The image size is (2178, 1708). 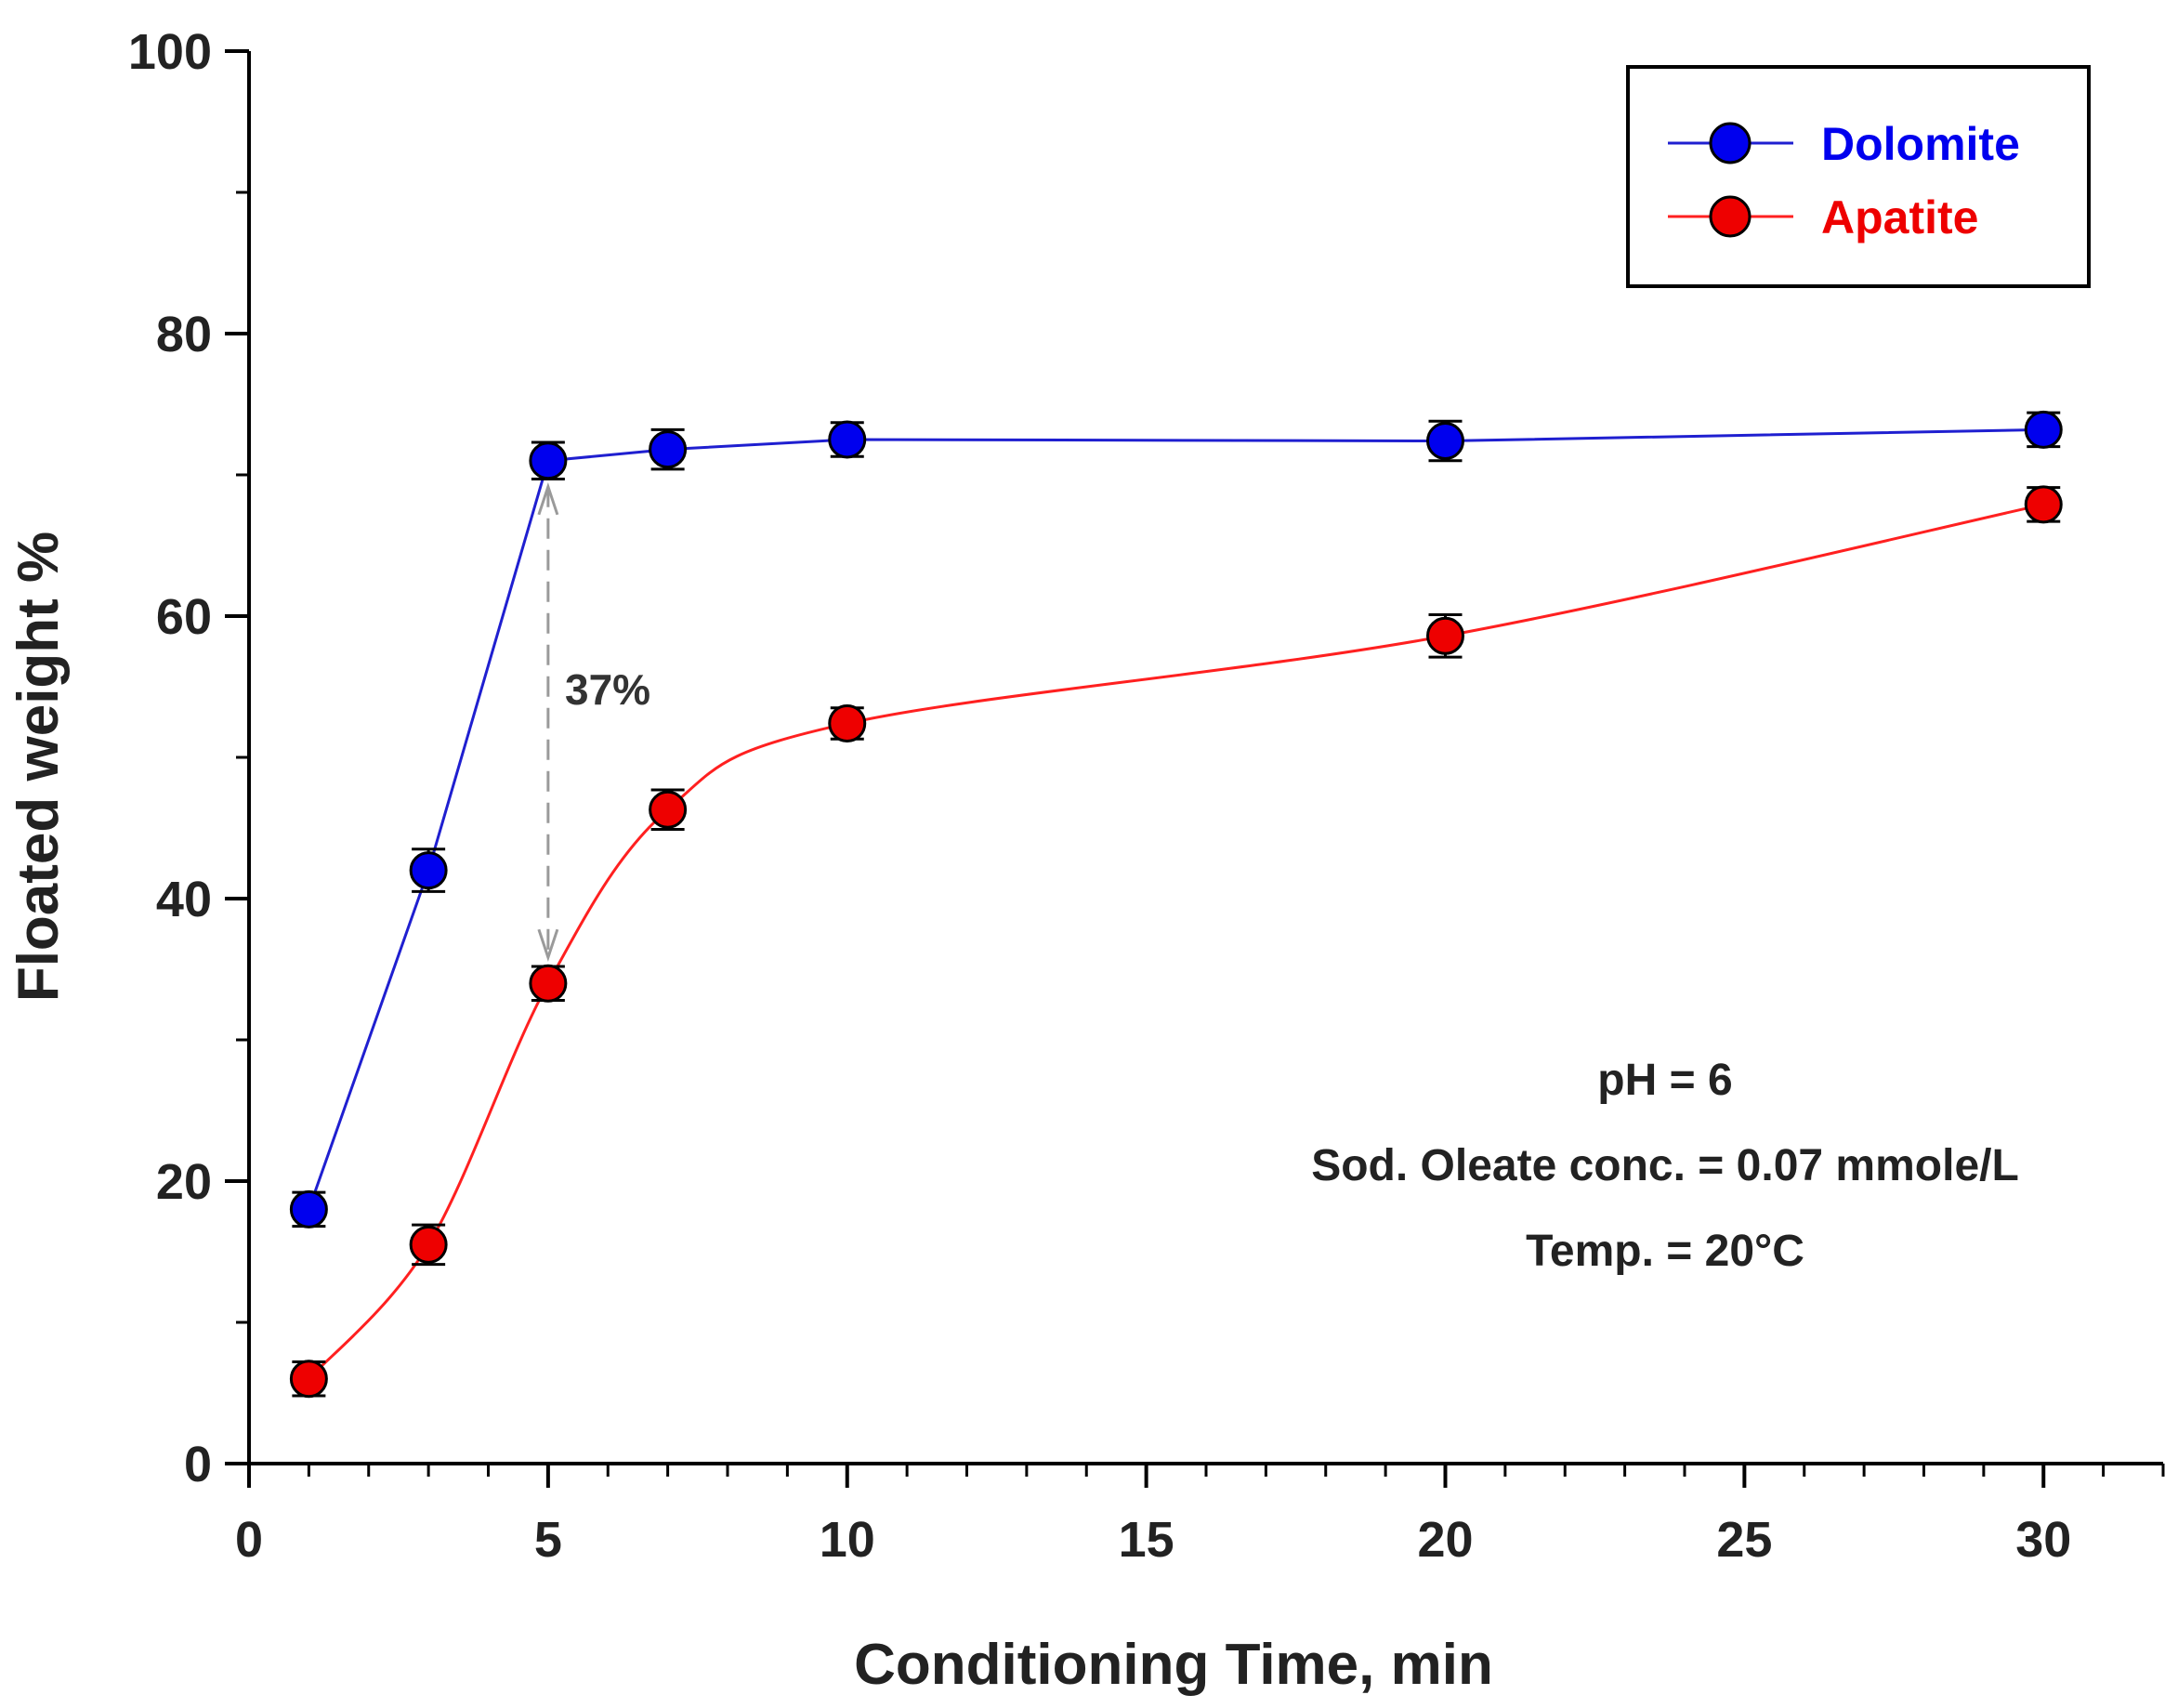 I want to click on gap-arrow-head-bottom, so click(x=548, y=945).